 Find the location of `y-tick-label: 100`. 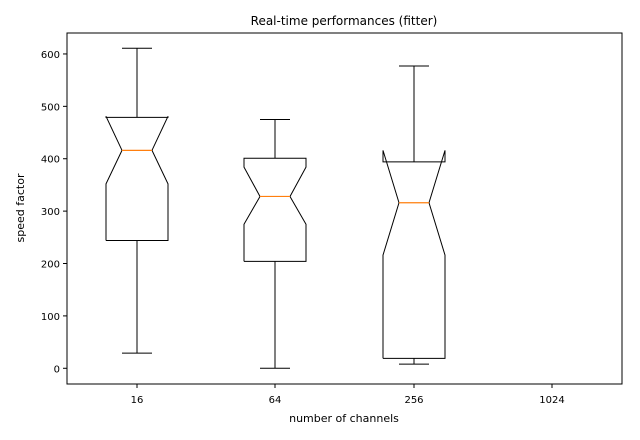

y-tick-label: 100 is located at coordinates (50, 317).